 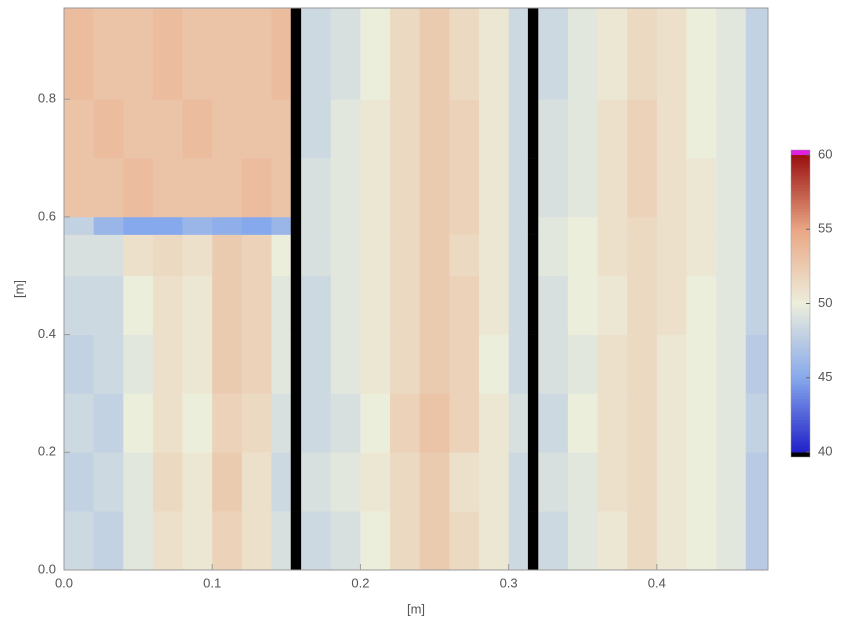 What do you see at coordinates (825, 376) in the screenshot?
I see `colorbar-tick-label: 45` at bounding box center [825, 376].